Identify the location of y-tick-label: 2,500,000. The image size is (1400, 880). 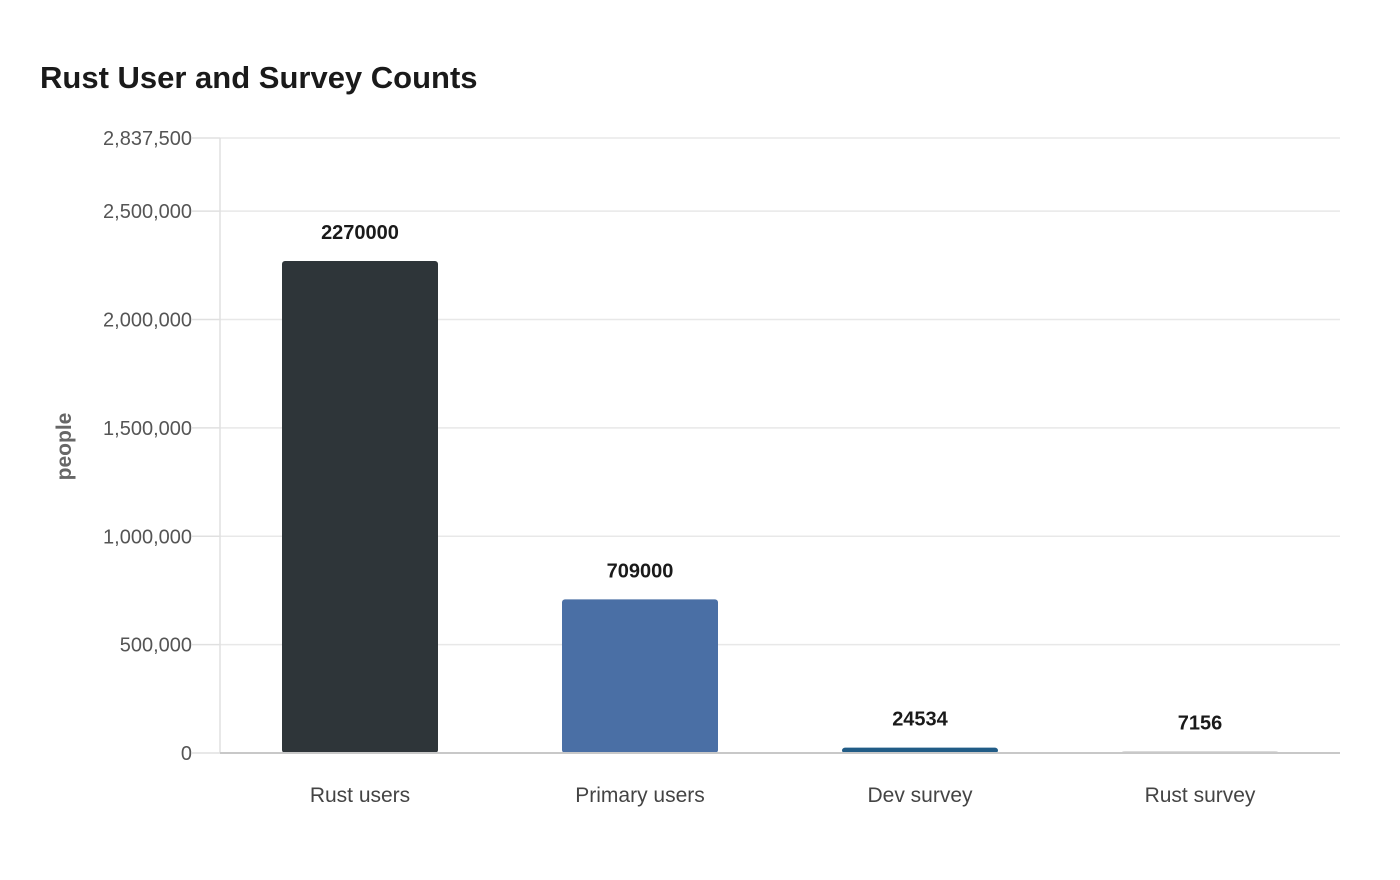
(147, 212).